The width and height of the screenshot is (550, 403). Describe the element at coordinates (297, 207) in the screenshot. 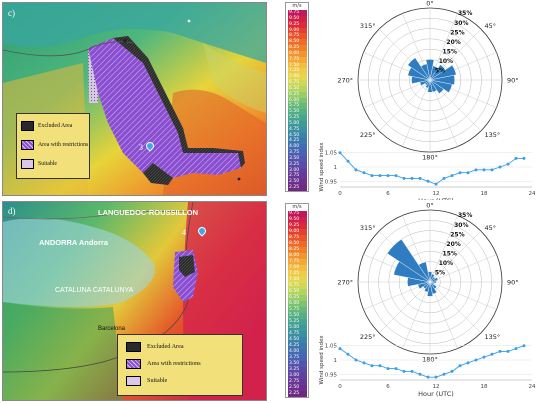

I see `scale-unit: m/s` at that location.